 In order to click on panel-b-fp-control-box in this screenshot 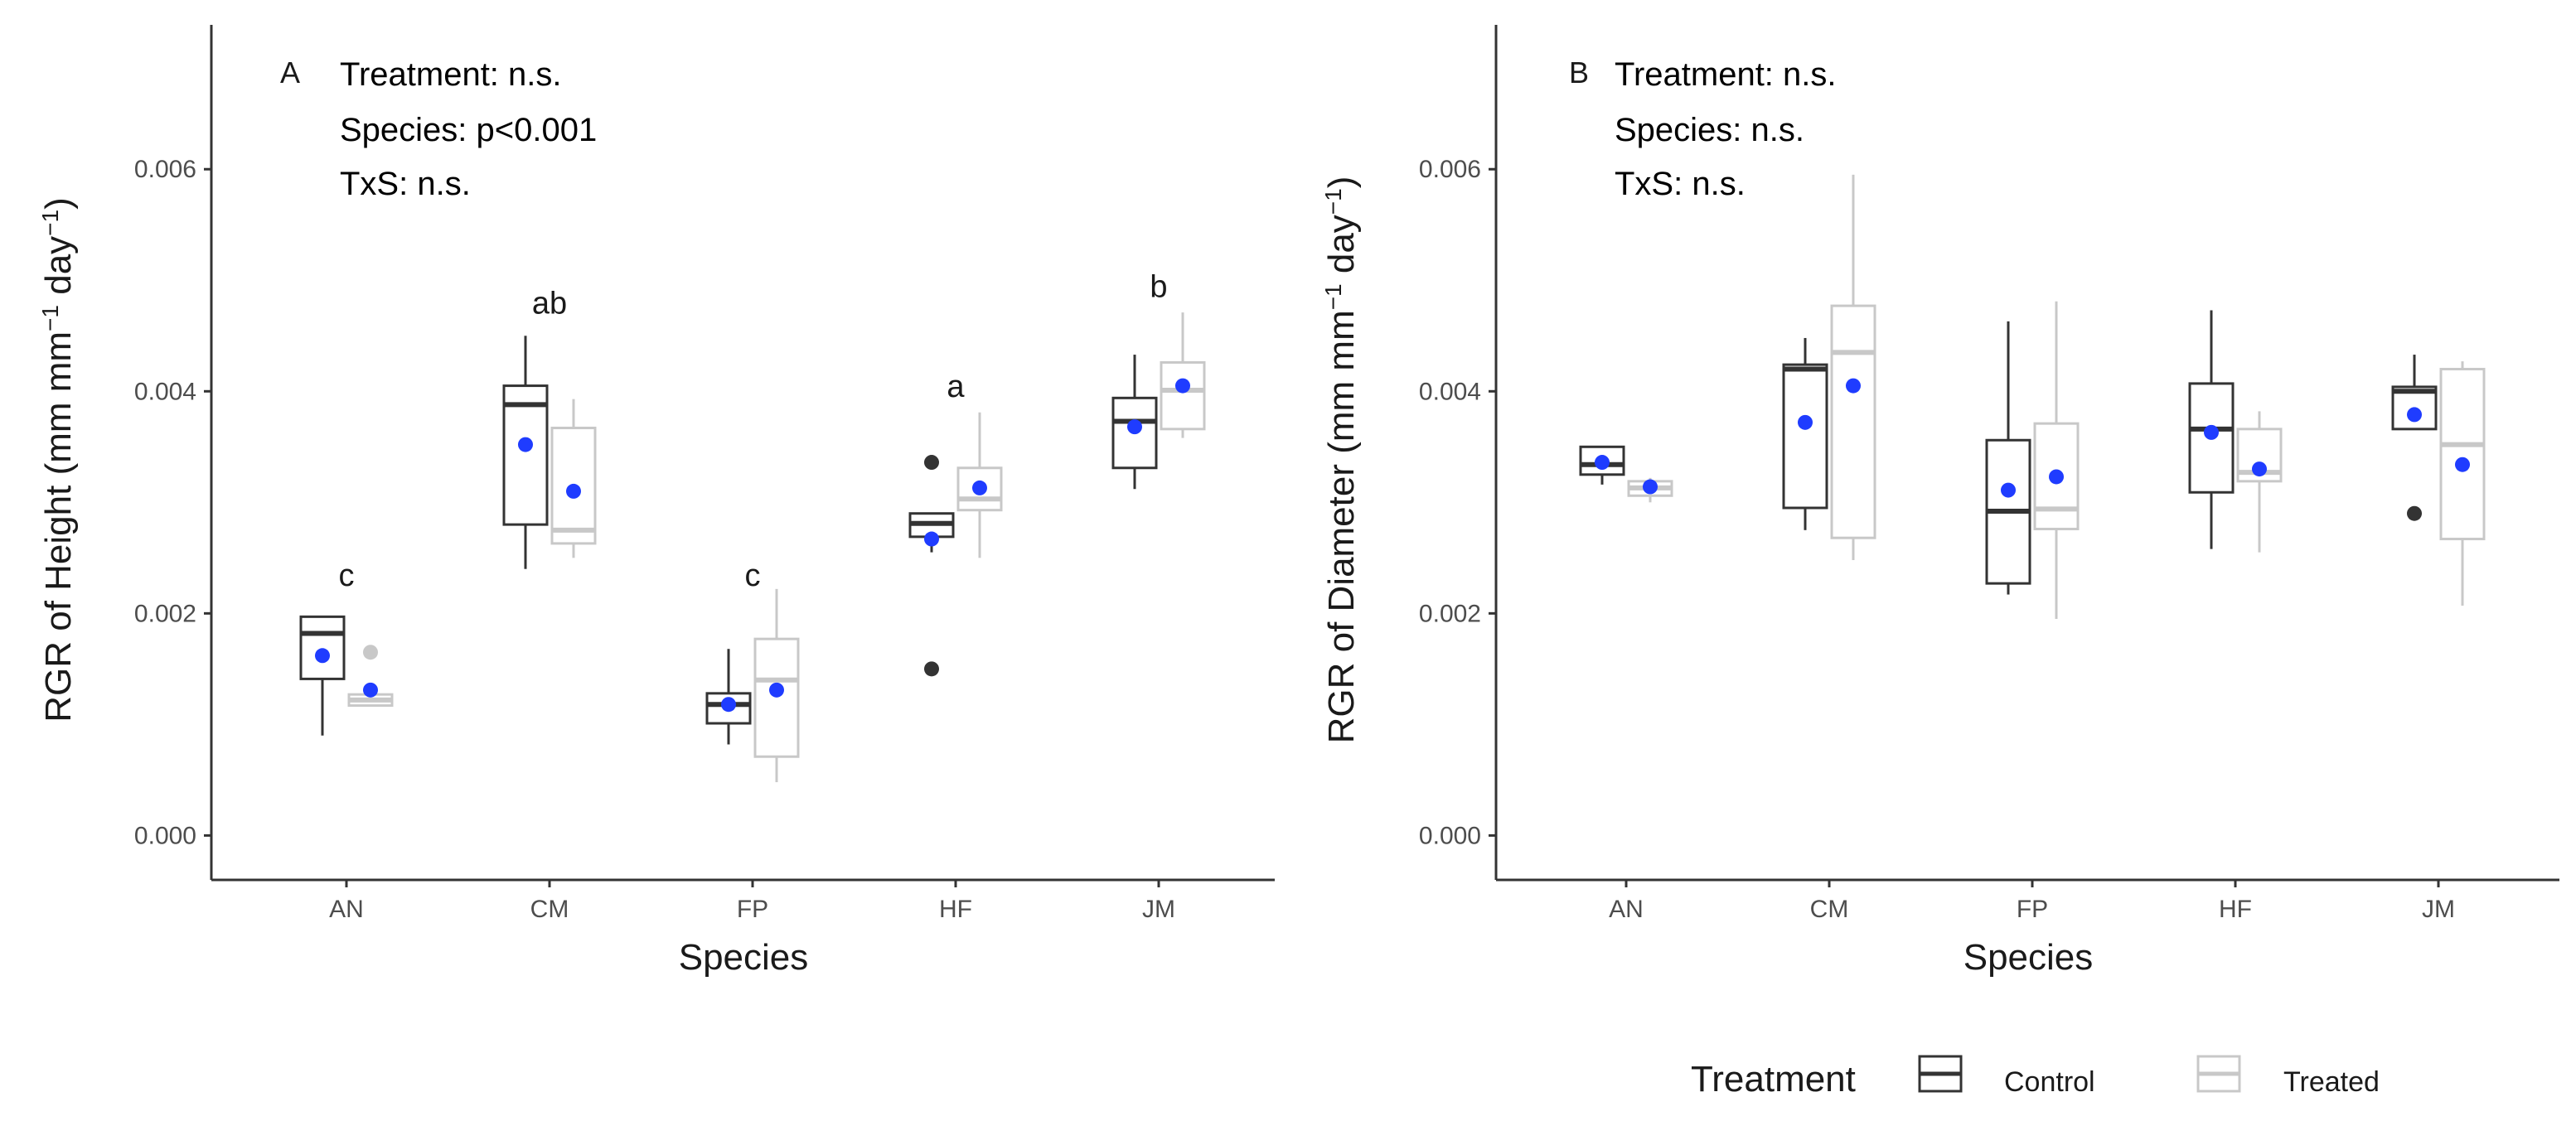, I will do `click(2008, 458)`.